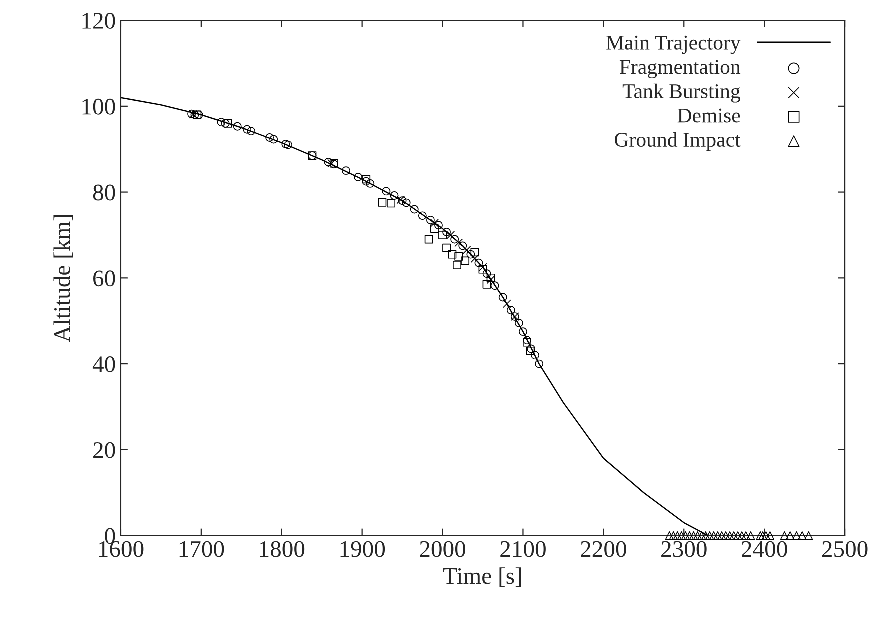 This screenshot has width=883, height=623. What do you see at coordinates (681, 93) in the screenshot?
I see `legend-label: Tank Bursting` at bounding box center [681, 93].